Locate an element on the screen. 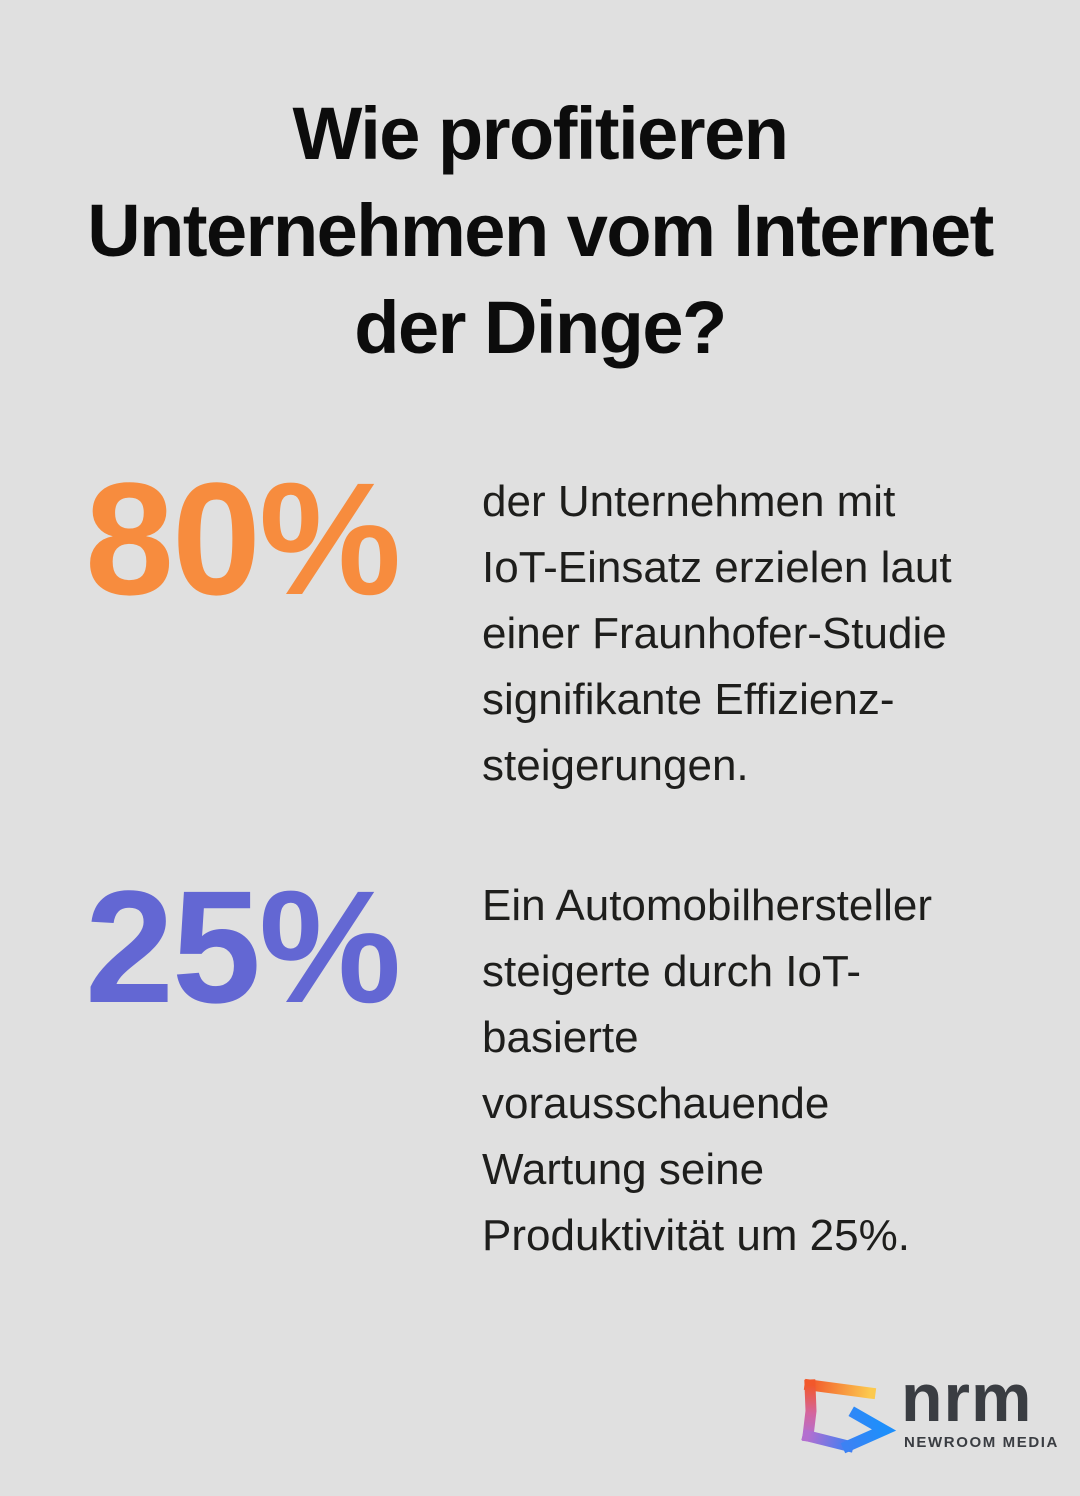 This screenshot has height=1496, width=1080. title-line: Wie profitieren is located at coordinates (540, 133).